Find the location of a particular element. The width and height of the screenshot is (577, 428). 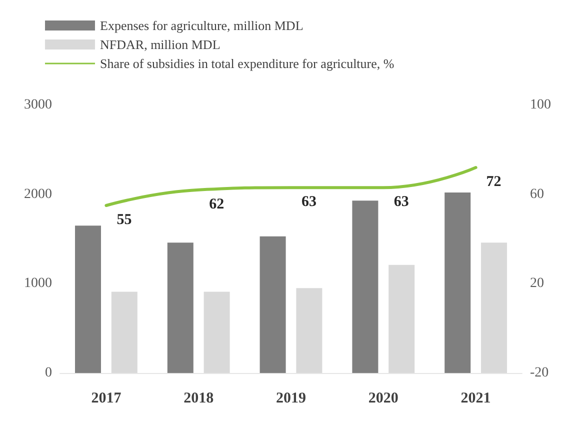

y-tick-label: 0 is located at coordinates (48, 373).